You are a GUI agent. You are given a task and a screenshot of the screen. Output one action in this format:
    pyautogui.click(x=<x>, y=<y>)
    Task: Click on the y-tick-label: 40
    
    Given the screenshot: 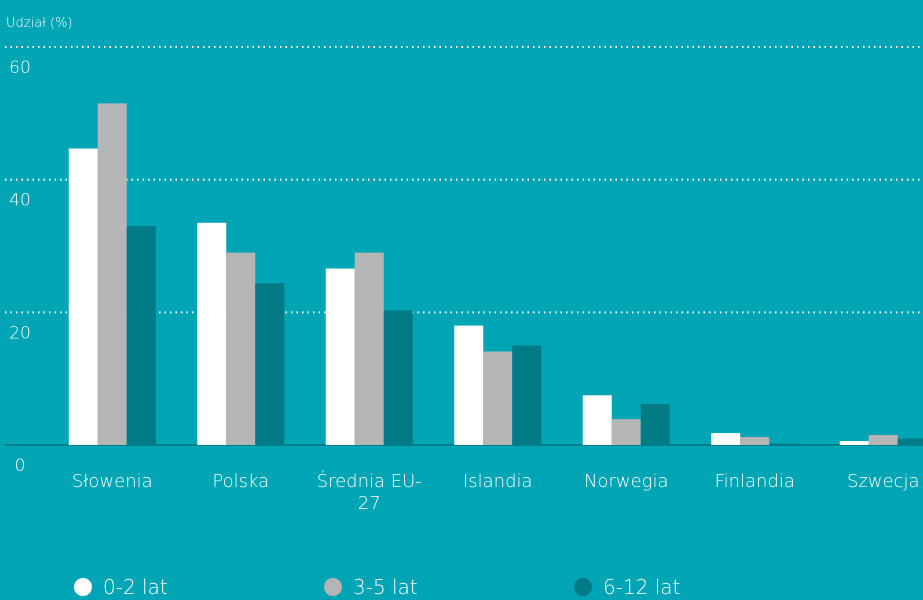 What is the action you would take?
    pyautogui.click(x=20, y=201)
    